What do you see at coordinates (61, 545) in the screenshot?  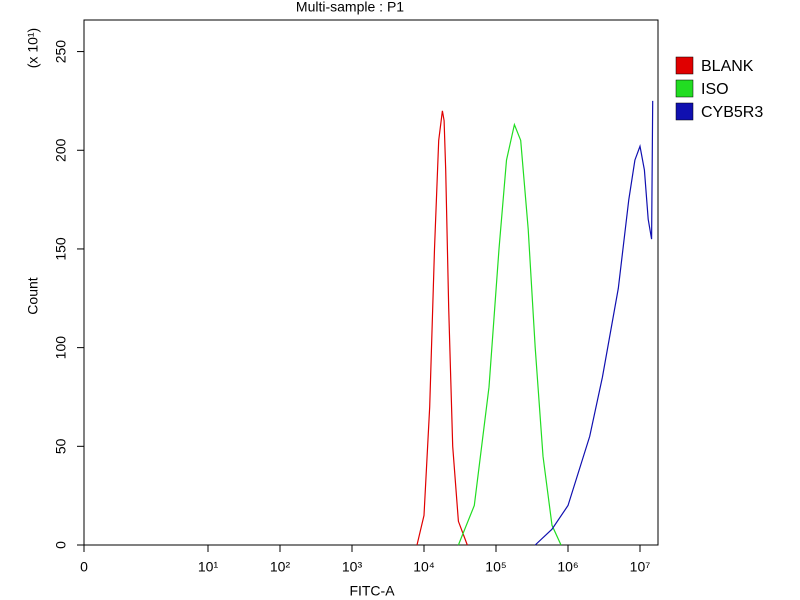 I see `y-tick-label: 0` at bounding box center [61, 545].